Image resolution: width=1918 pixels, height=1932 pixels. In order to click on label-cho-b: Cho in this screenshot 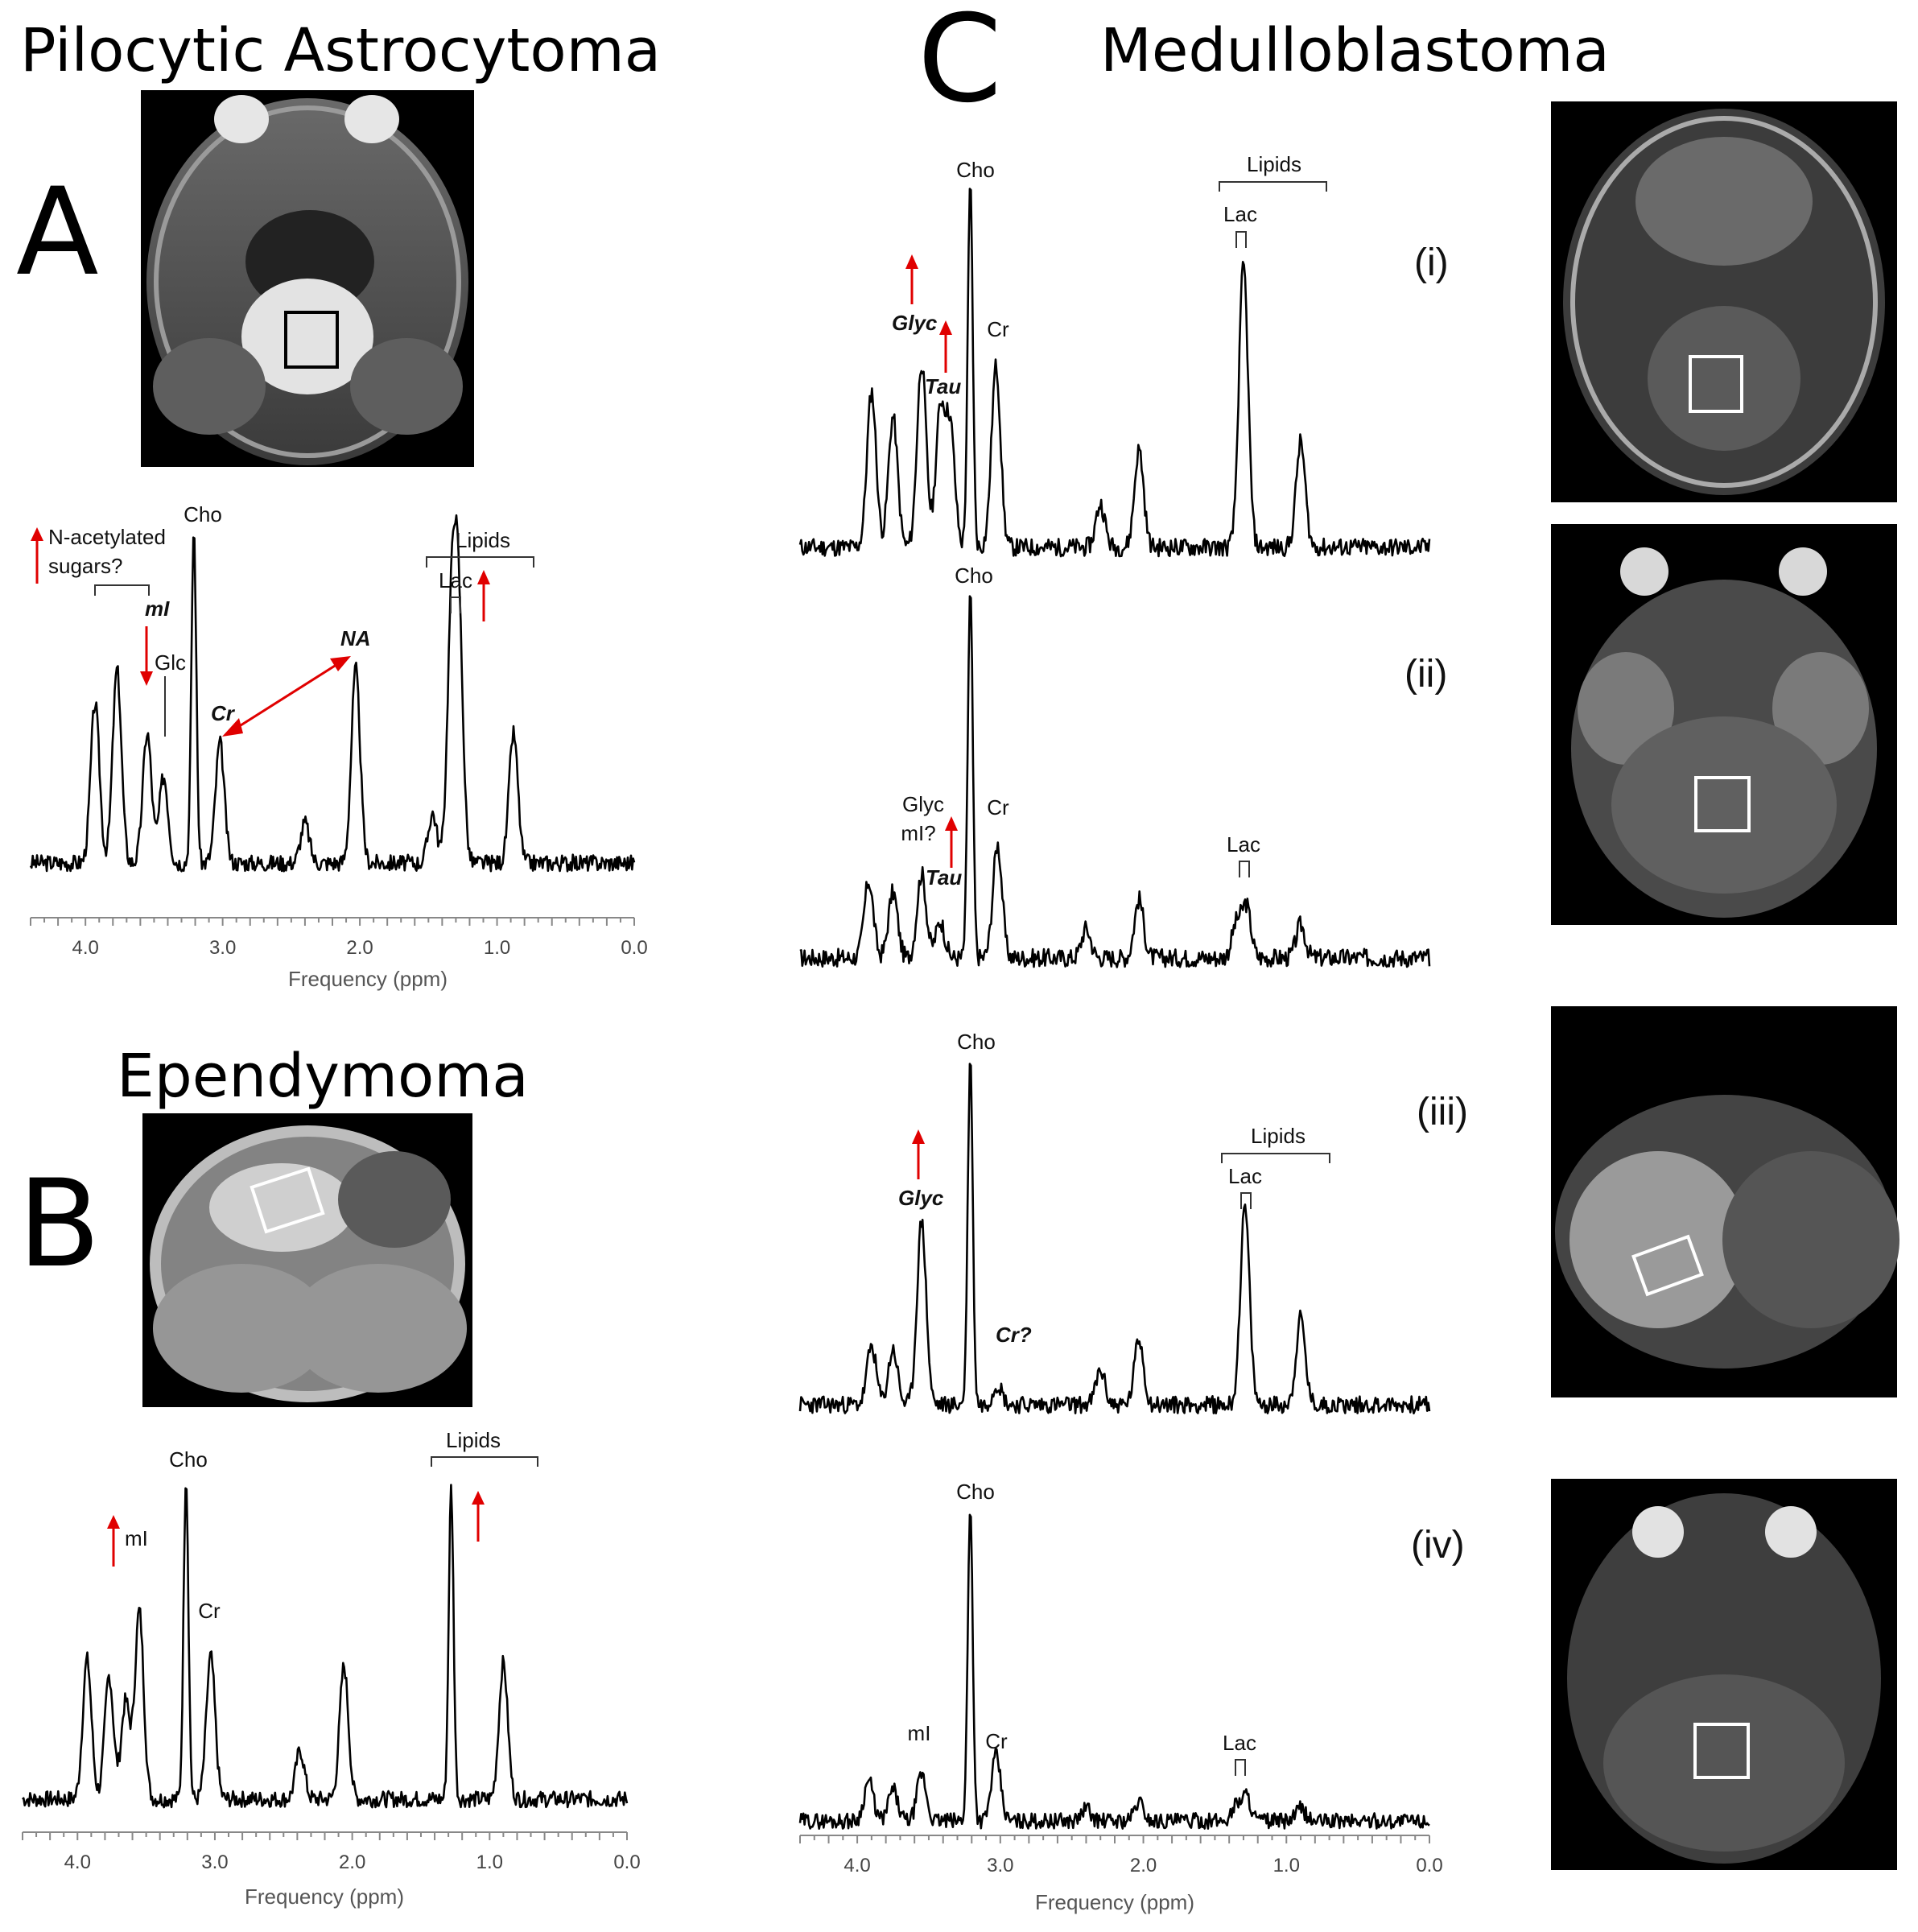, I will do `click(188, 1459)`.